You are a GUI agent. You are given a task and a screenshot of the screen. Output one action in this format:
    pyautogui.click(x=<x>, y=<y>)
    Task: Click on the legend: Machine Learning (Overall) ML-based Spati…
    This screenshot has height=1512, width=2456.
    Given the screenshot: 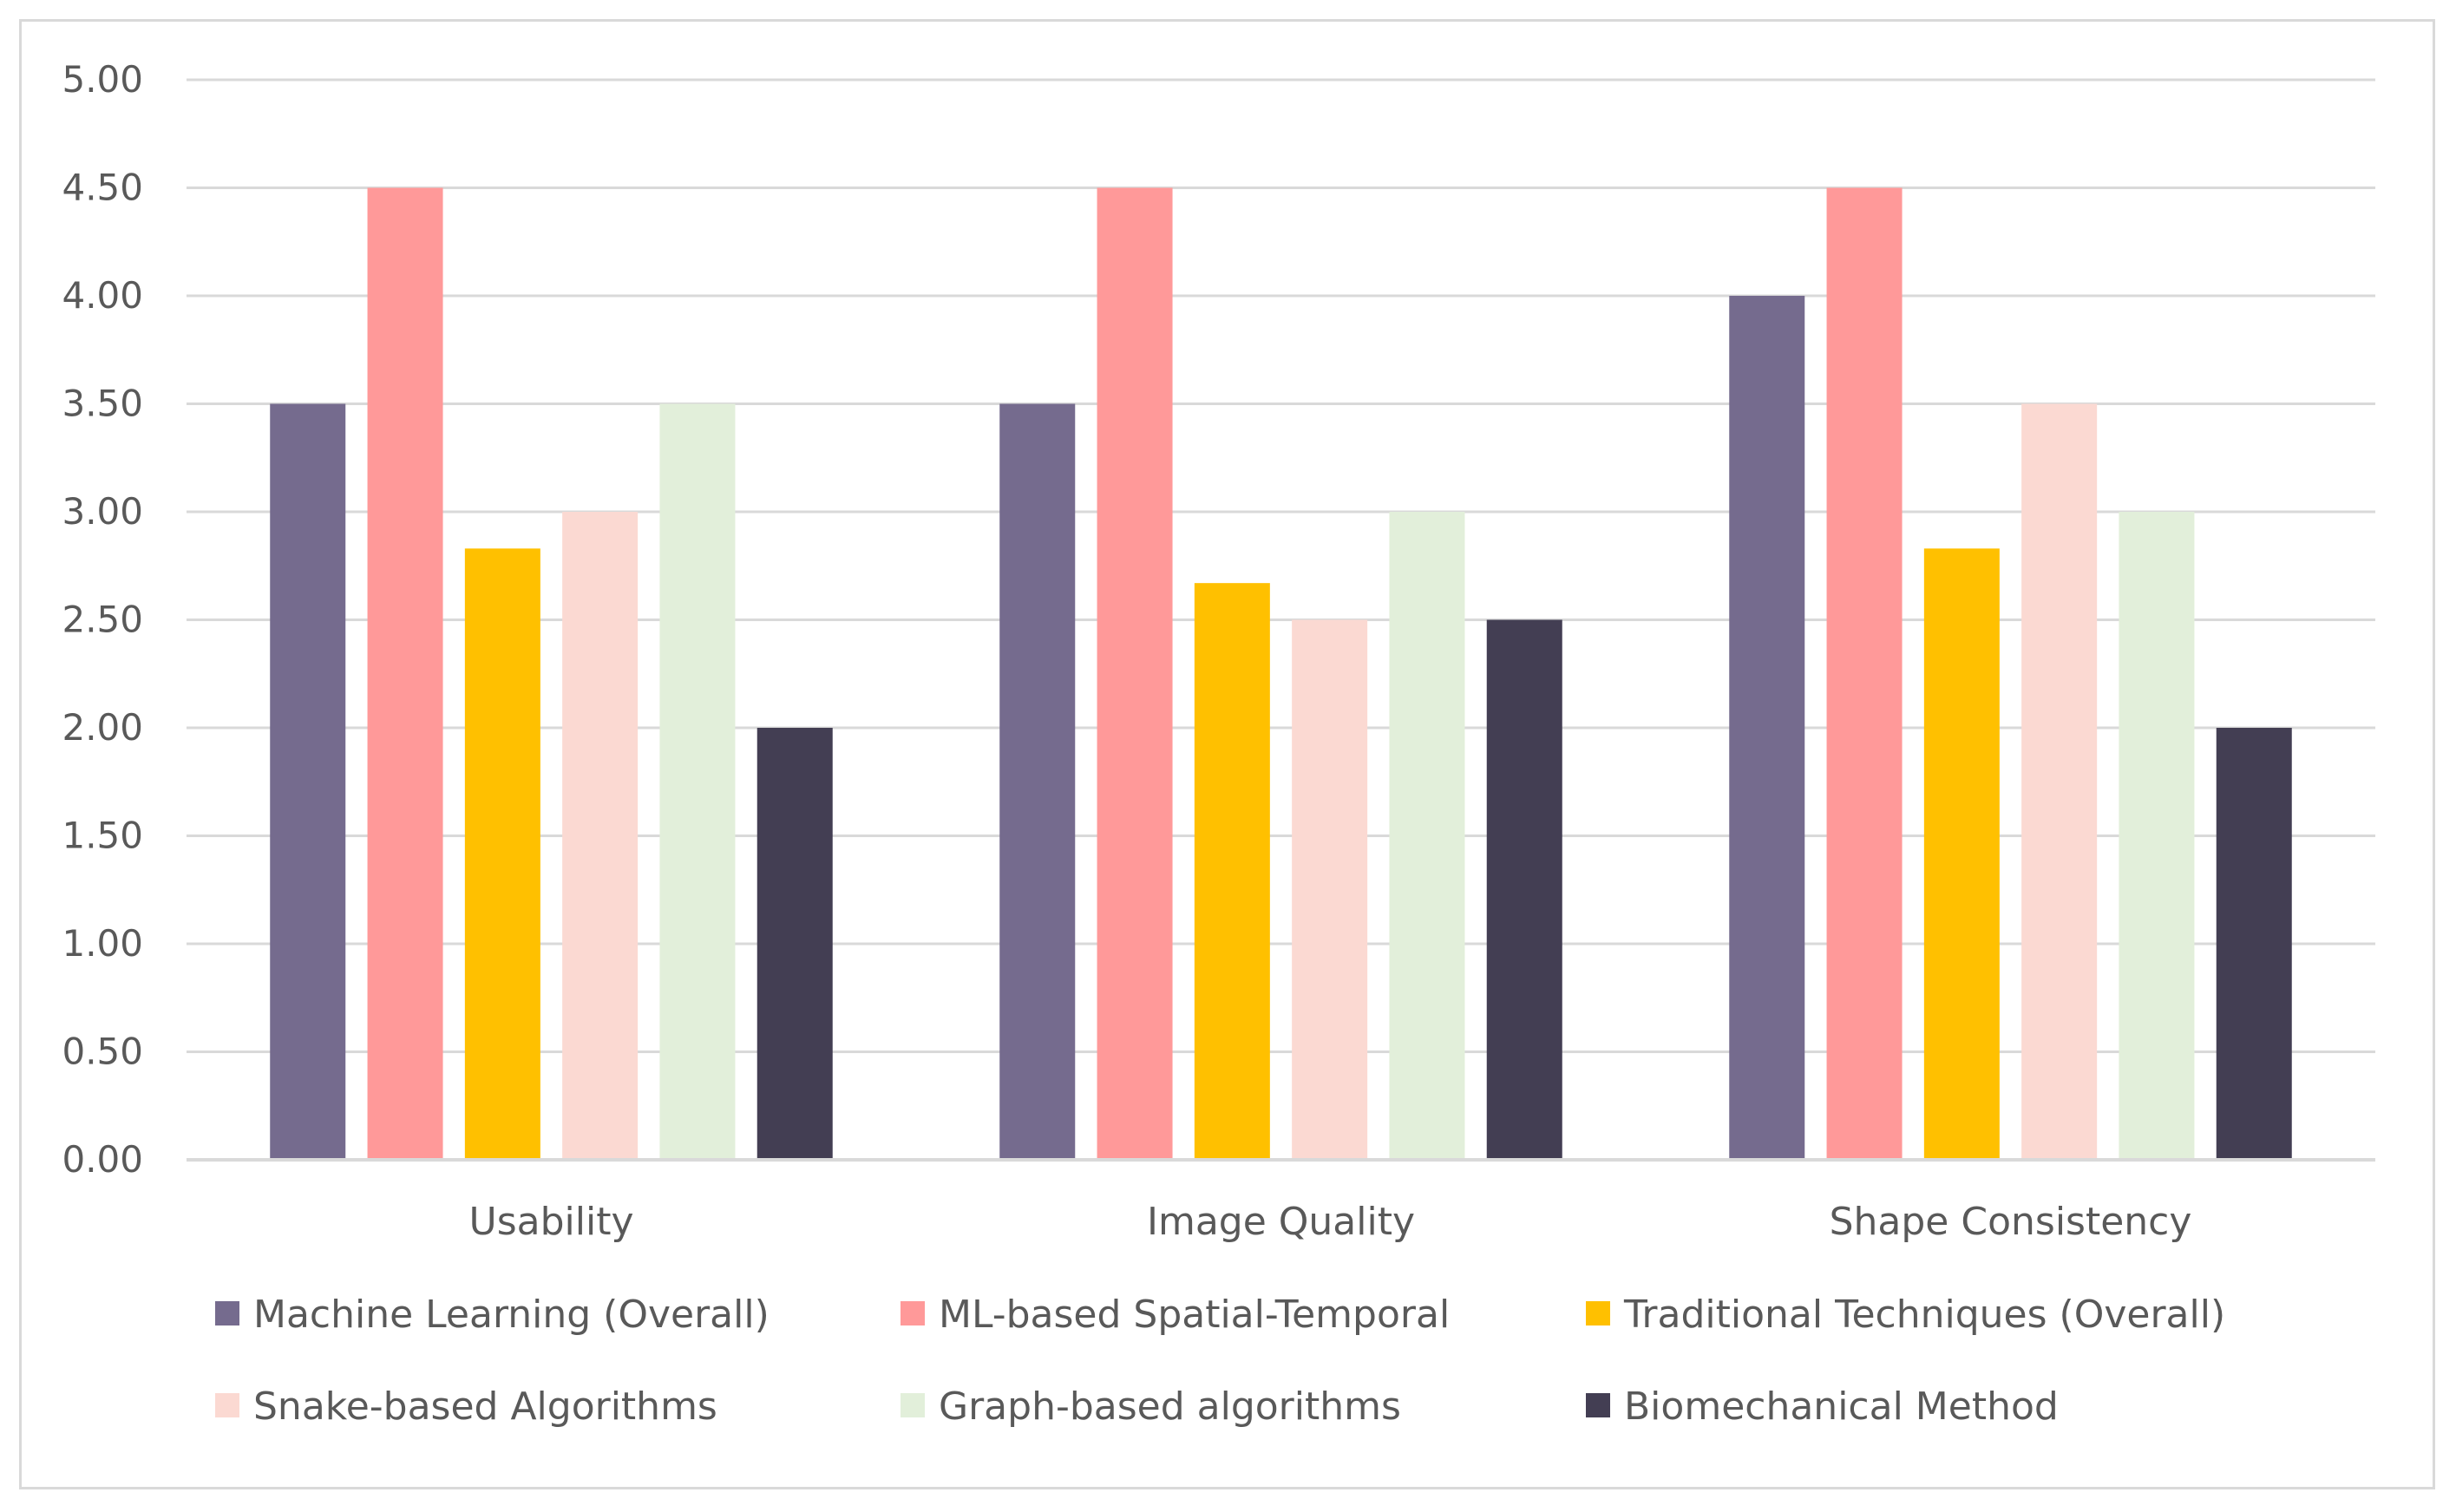 What is the action you would take?
    pyautogui.click(x=1220, y=1361)
    